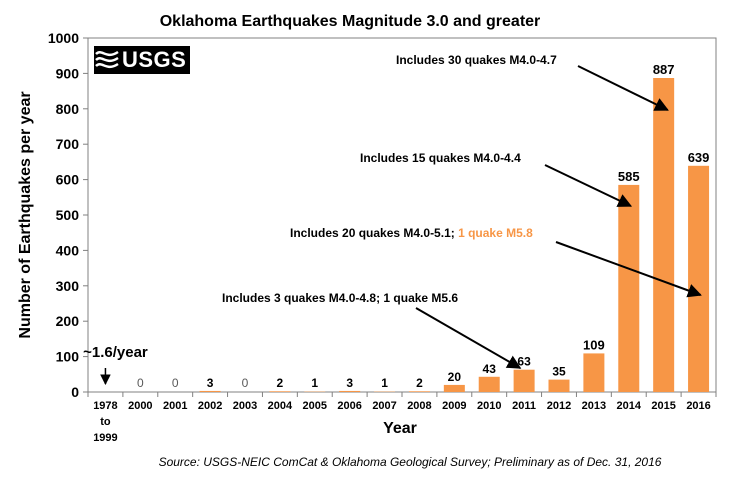  Describe the element at coordinates (115, 352) in the screenshot. I see `data-label: ~1.6/year` at that location.